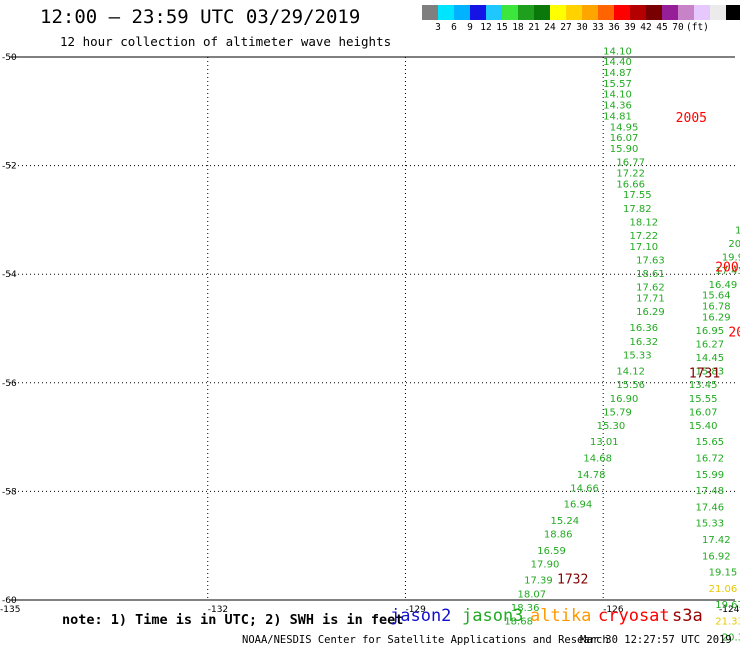 This screenshot has height=650, width=740. Describe the element at coordinates (650, 274) in the screenshot. I see `swh-data-label: 18.61` at that location.